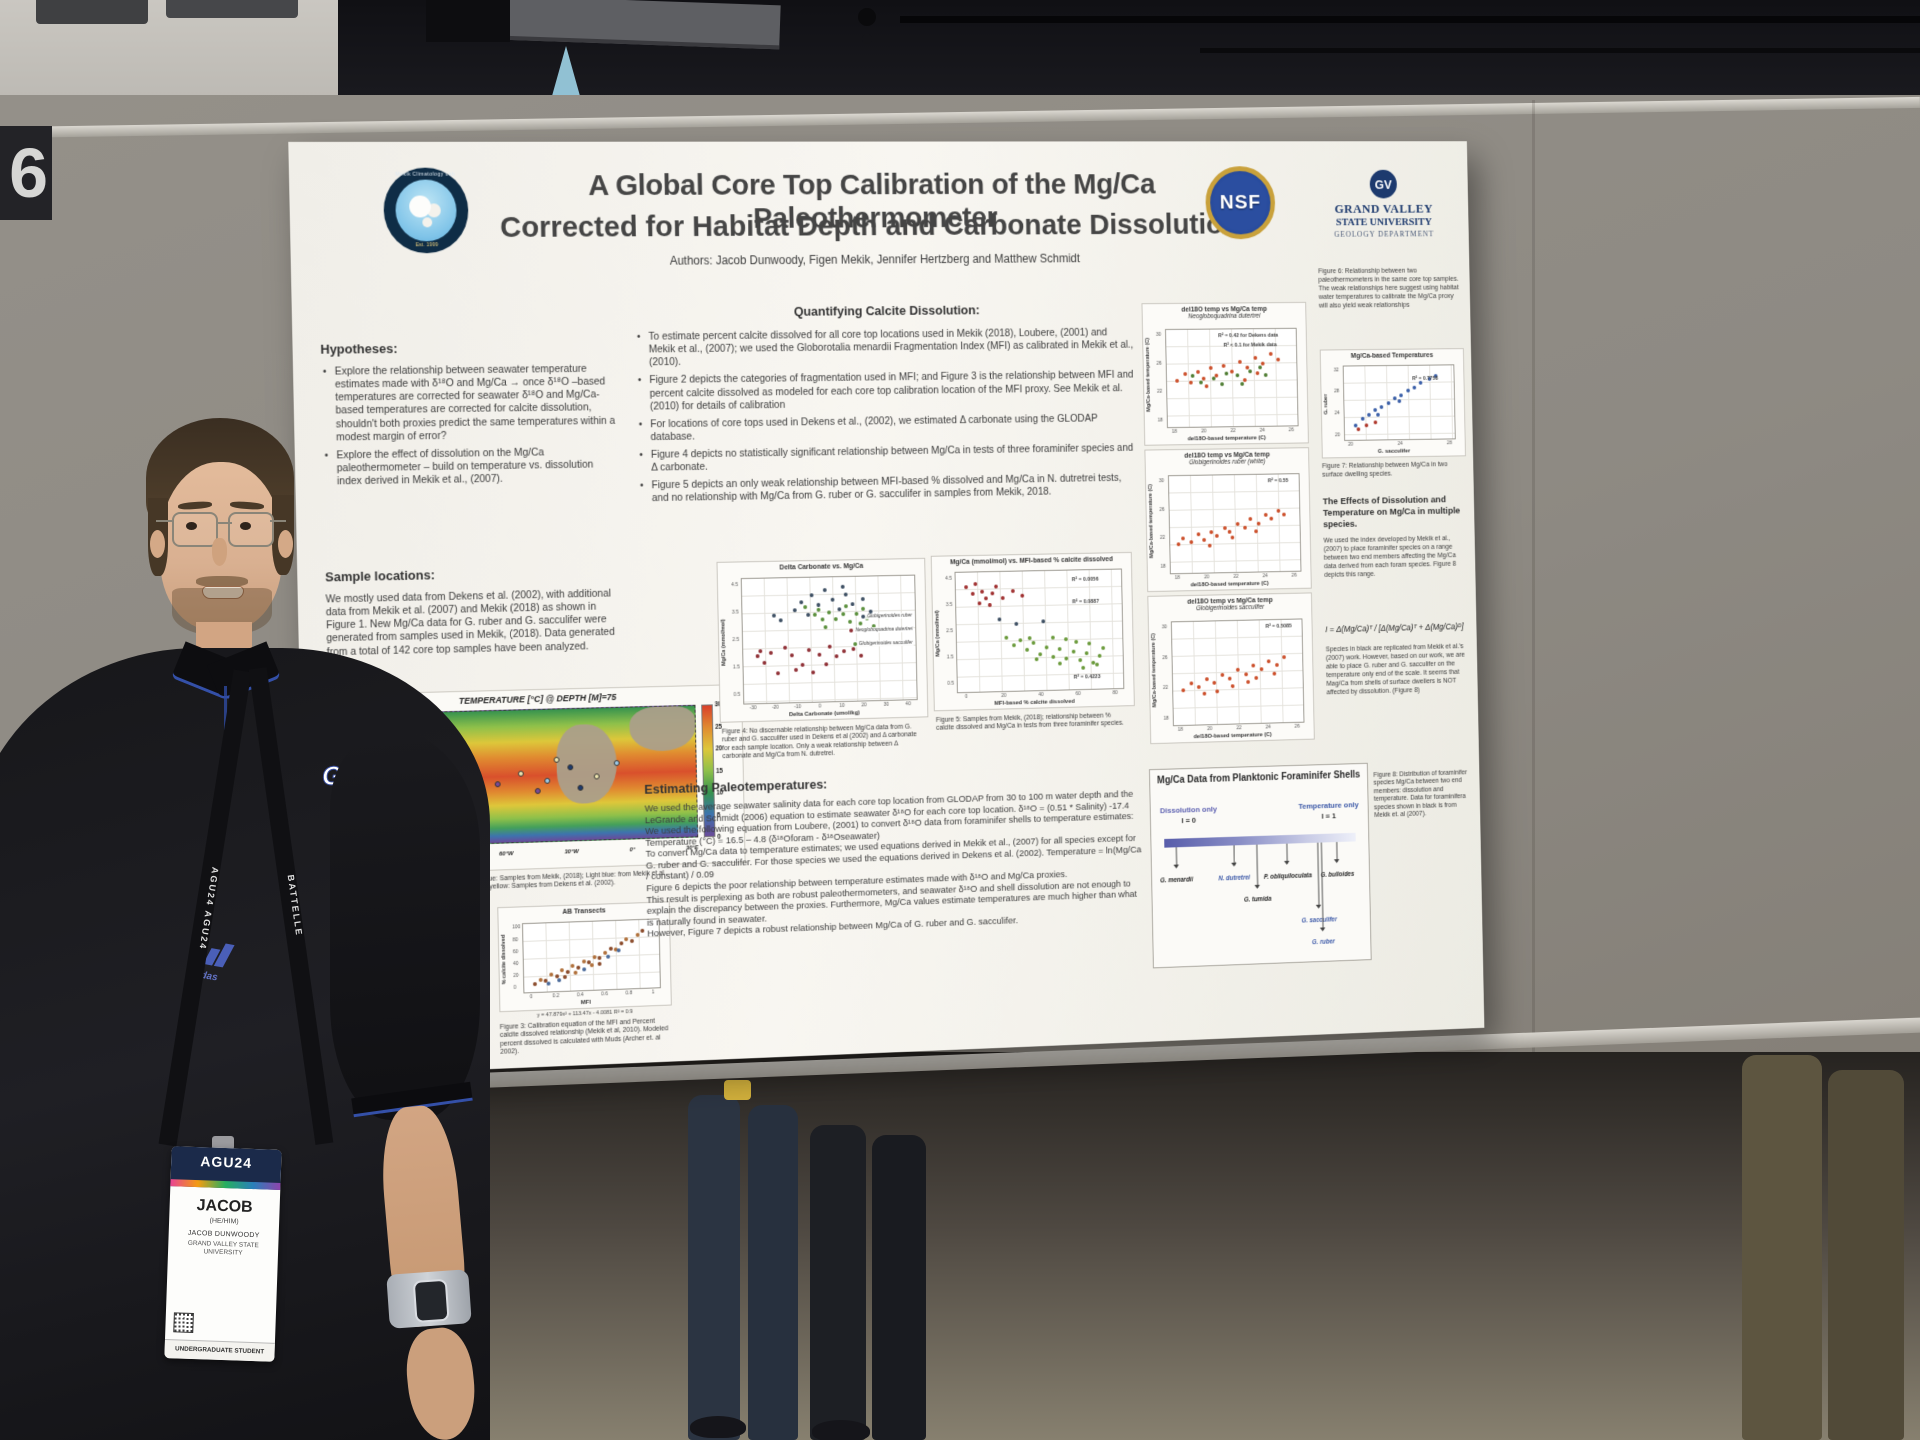 The image size is (1920, 1440). What do you see at coordinates (1177, 578) in the screenshot?
I see `x-tick-label: 18` at bounding box center [1177, 578].